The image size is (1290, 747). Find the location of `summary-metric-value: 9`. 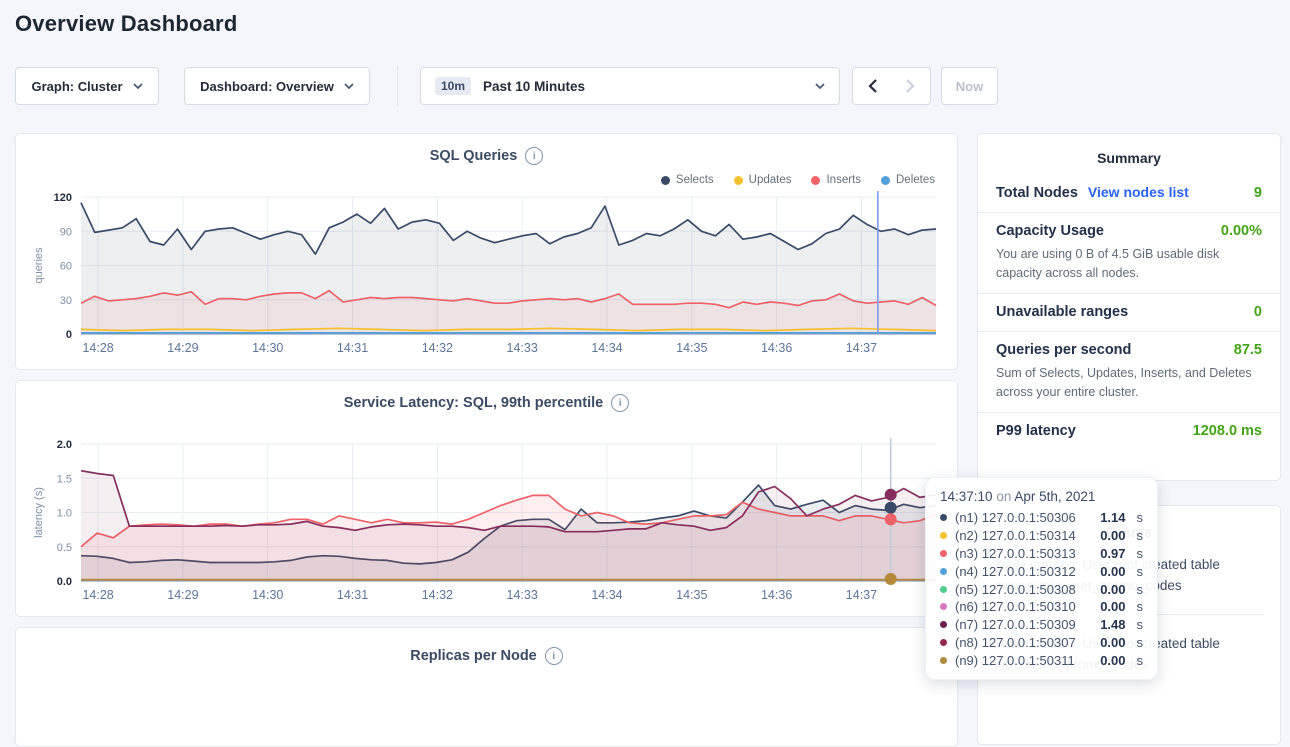

summary-metric-value: 9 is located at coordinates (1257, 193).